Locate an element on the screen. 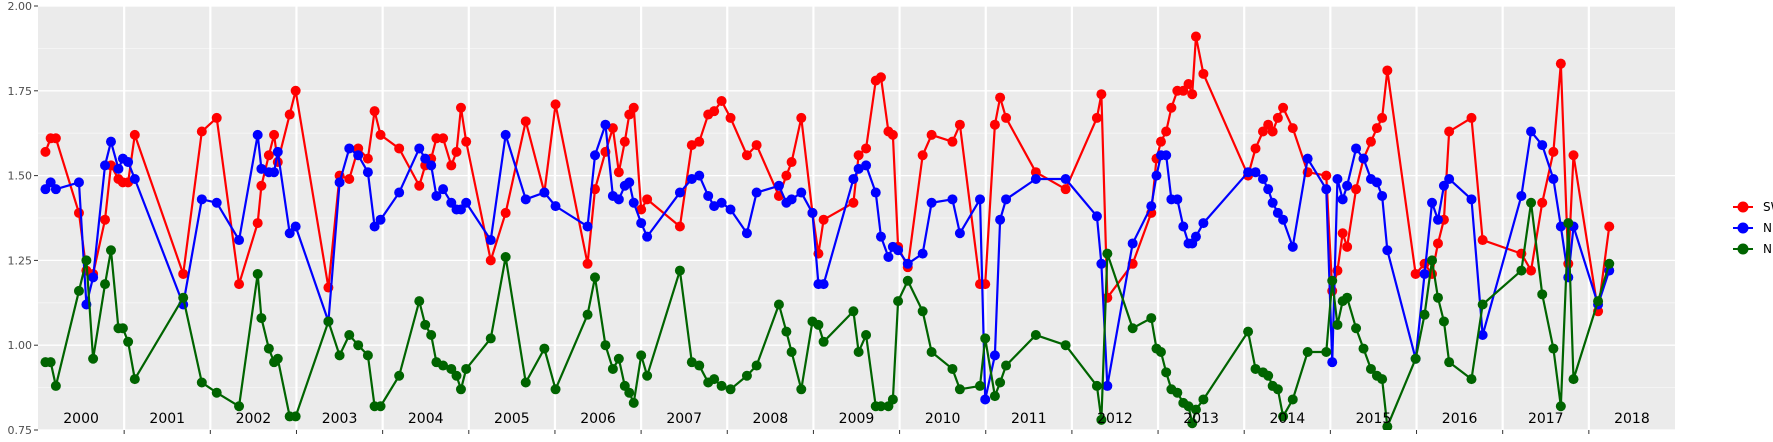  legend-key-marker-ndwi is located at coordinates (1743, 249).